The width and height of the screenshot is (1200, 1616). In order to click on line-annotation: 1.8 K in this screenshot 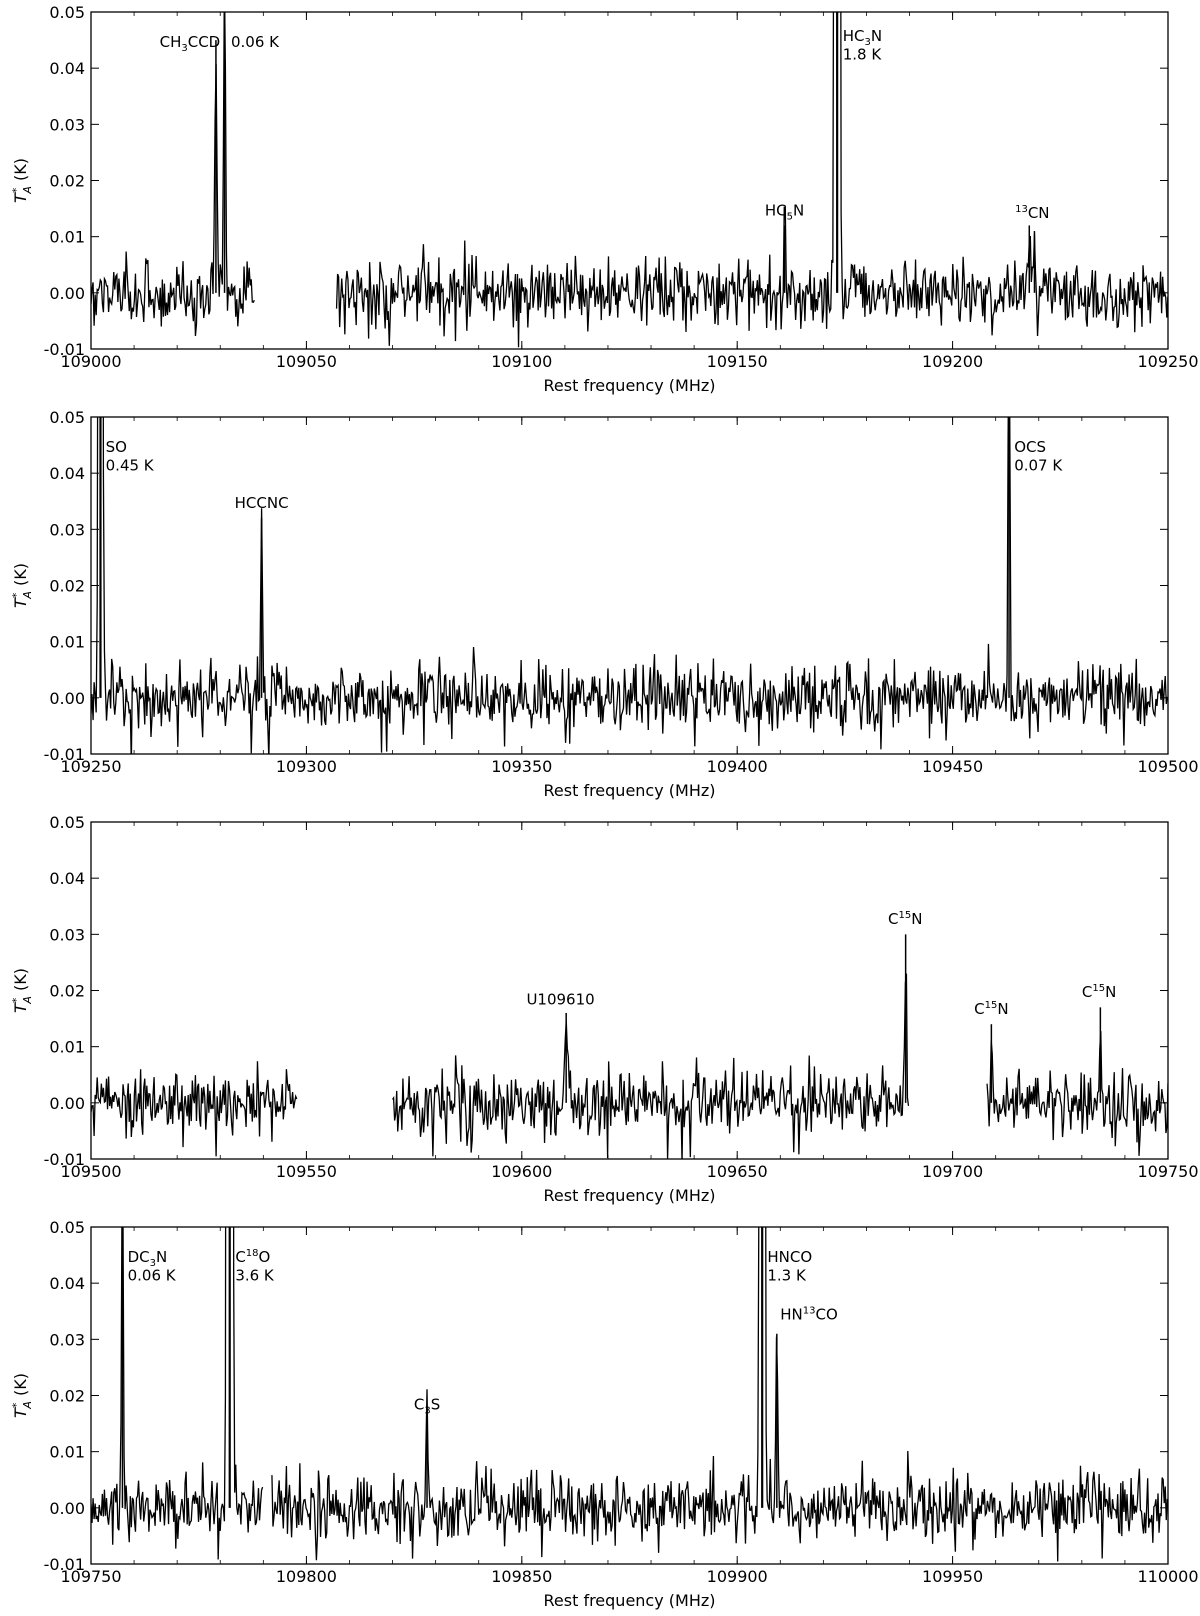, I will do `click(863, 55)`.